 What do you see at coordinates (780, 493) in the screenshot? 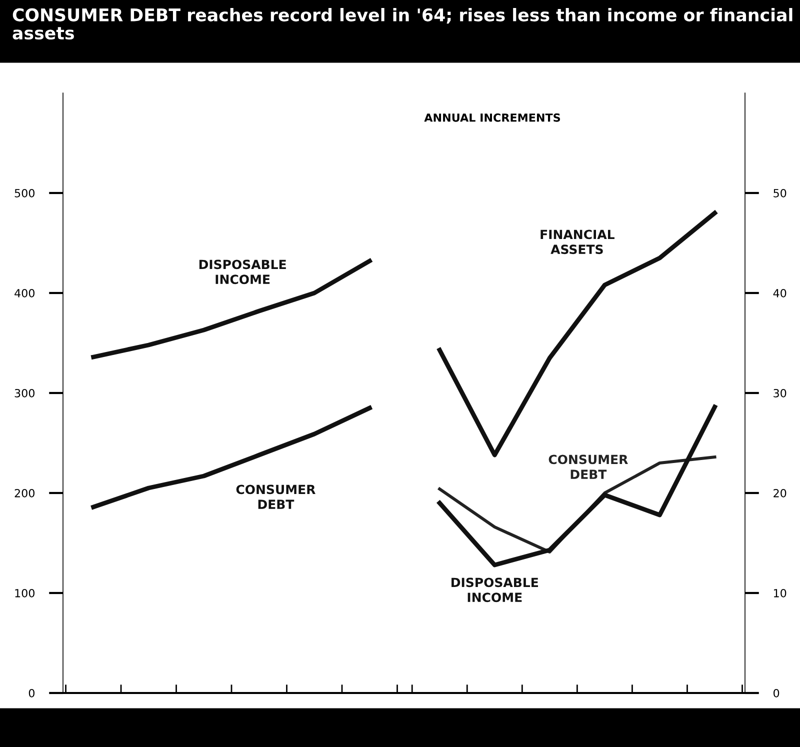
I see `y-tick-label: 20` at bounding box center [780, 493].